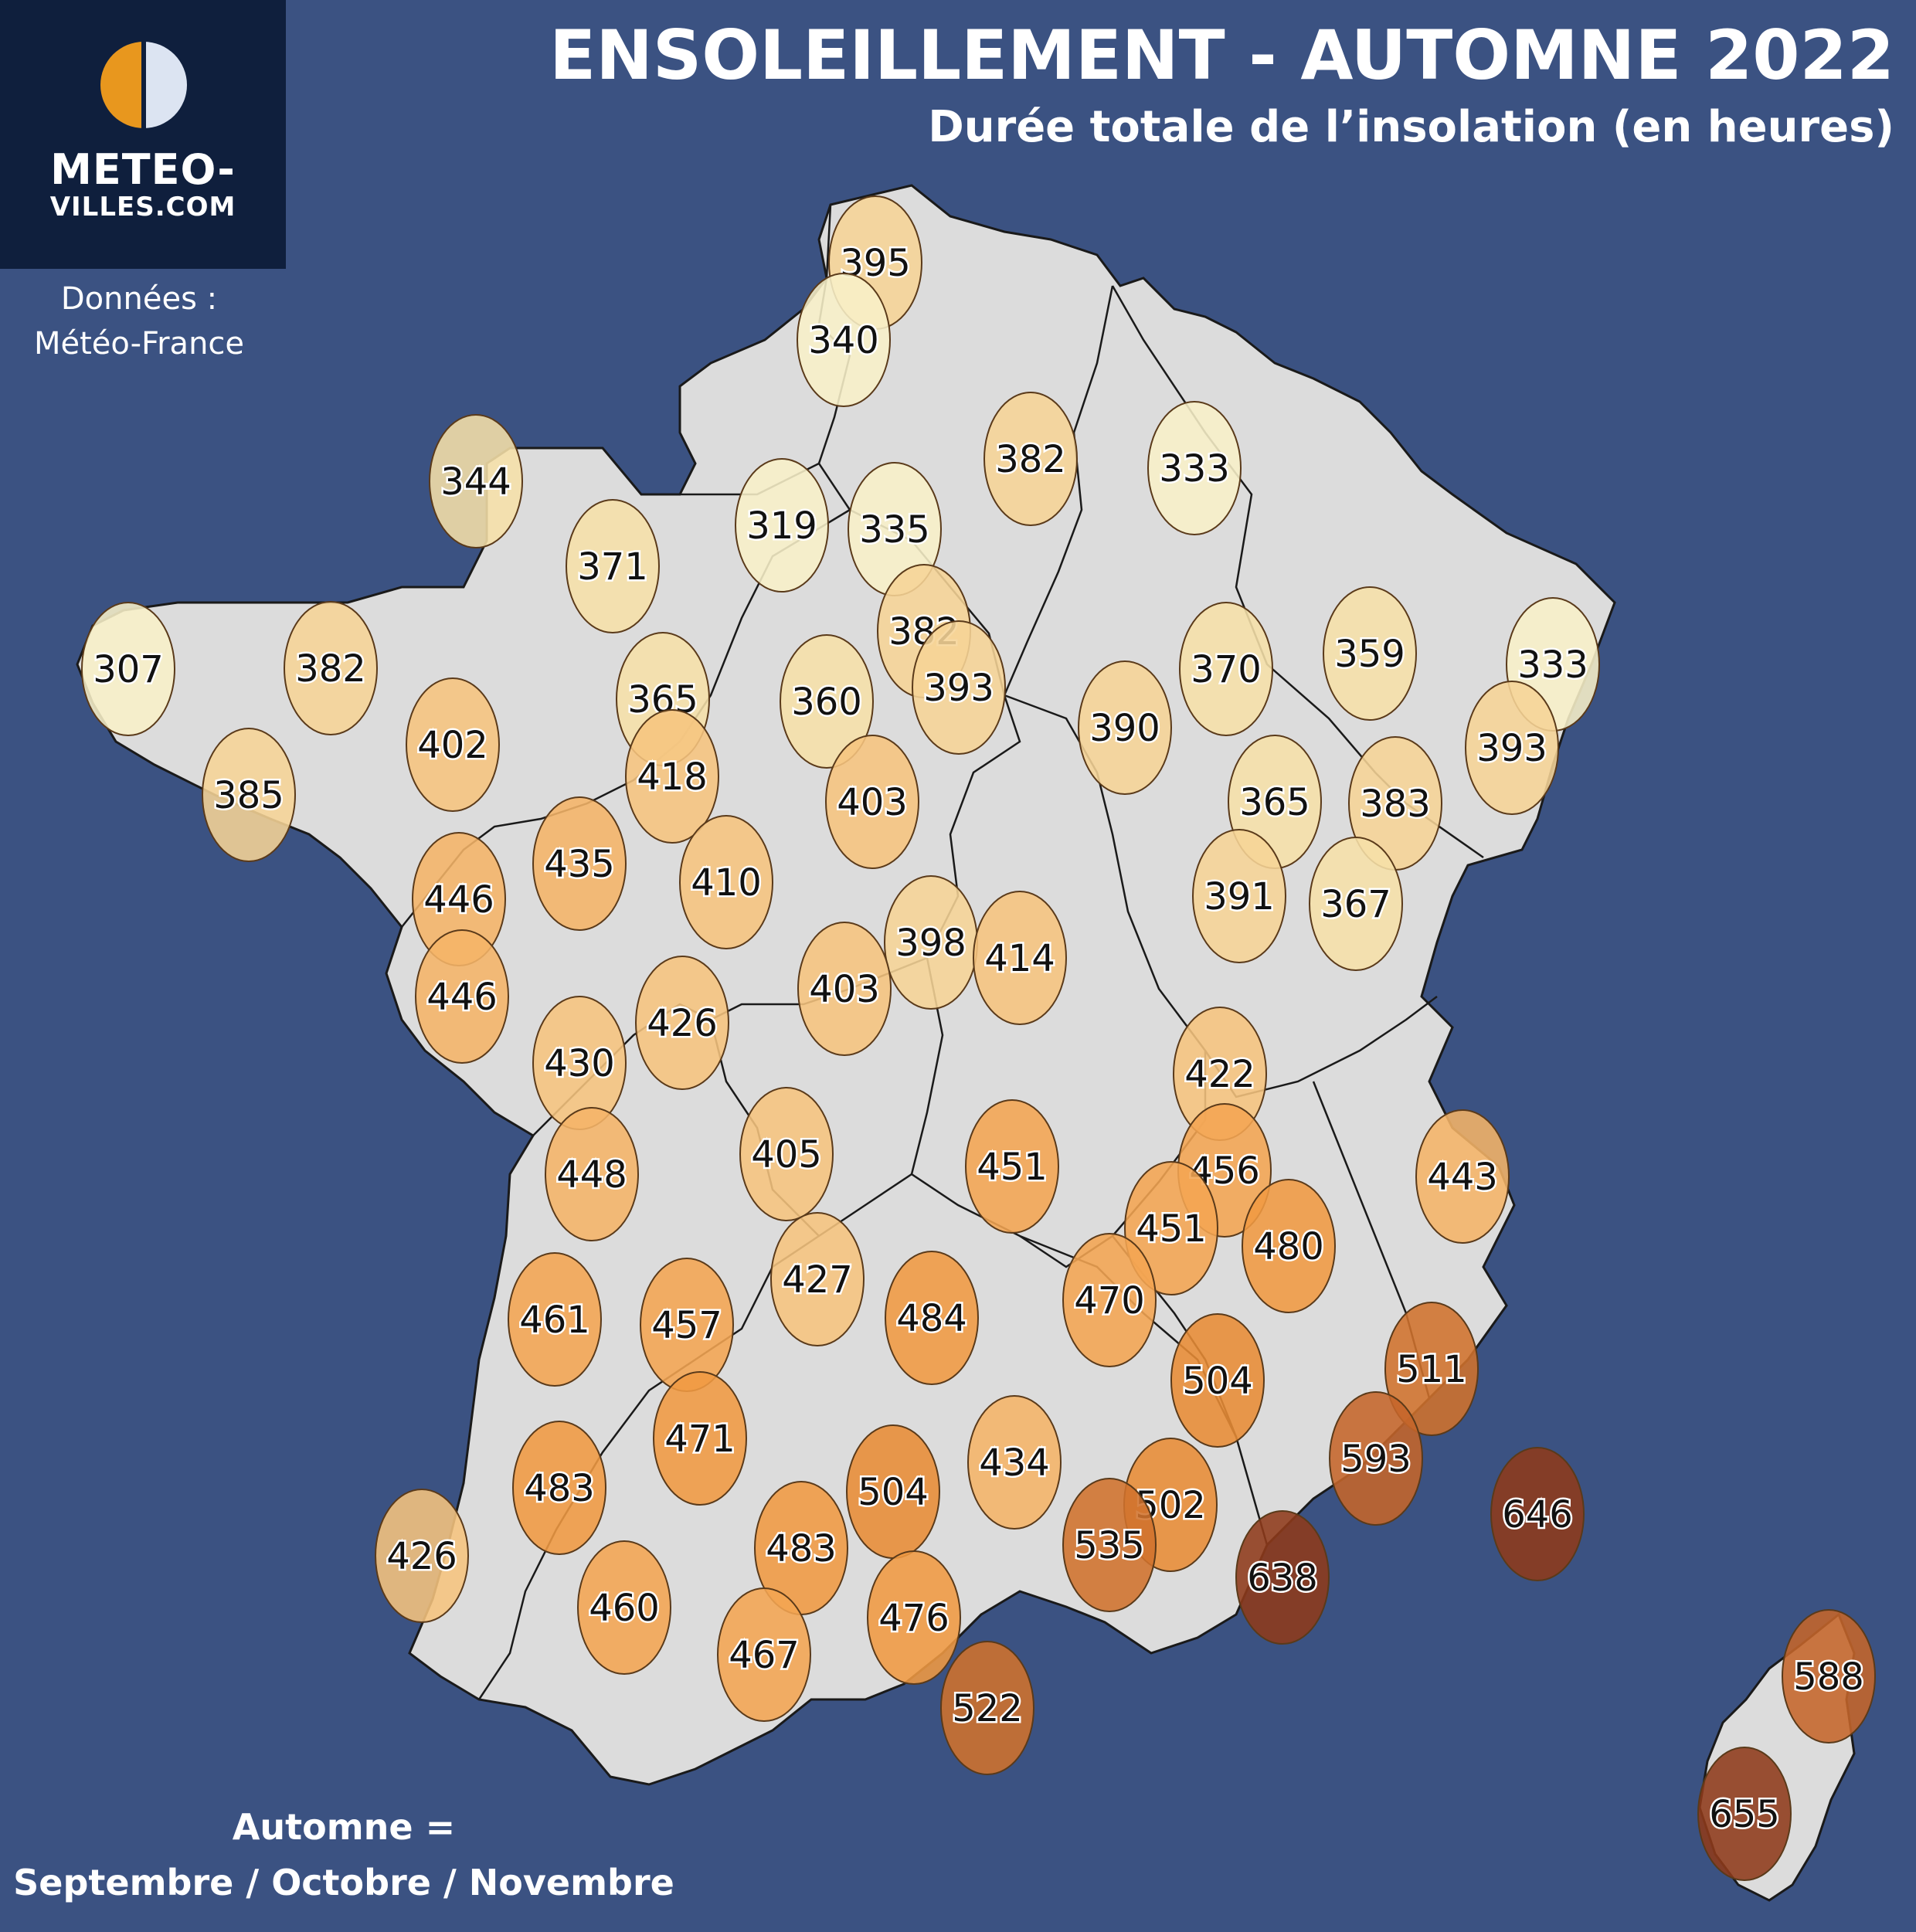 This screenshot has width=1916, height=1932. Describe the element at coordinates (459, 899) in the screenshot. I see `station-marker: 446` at that location.